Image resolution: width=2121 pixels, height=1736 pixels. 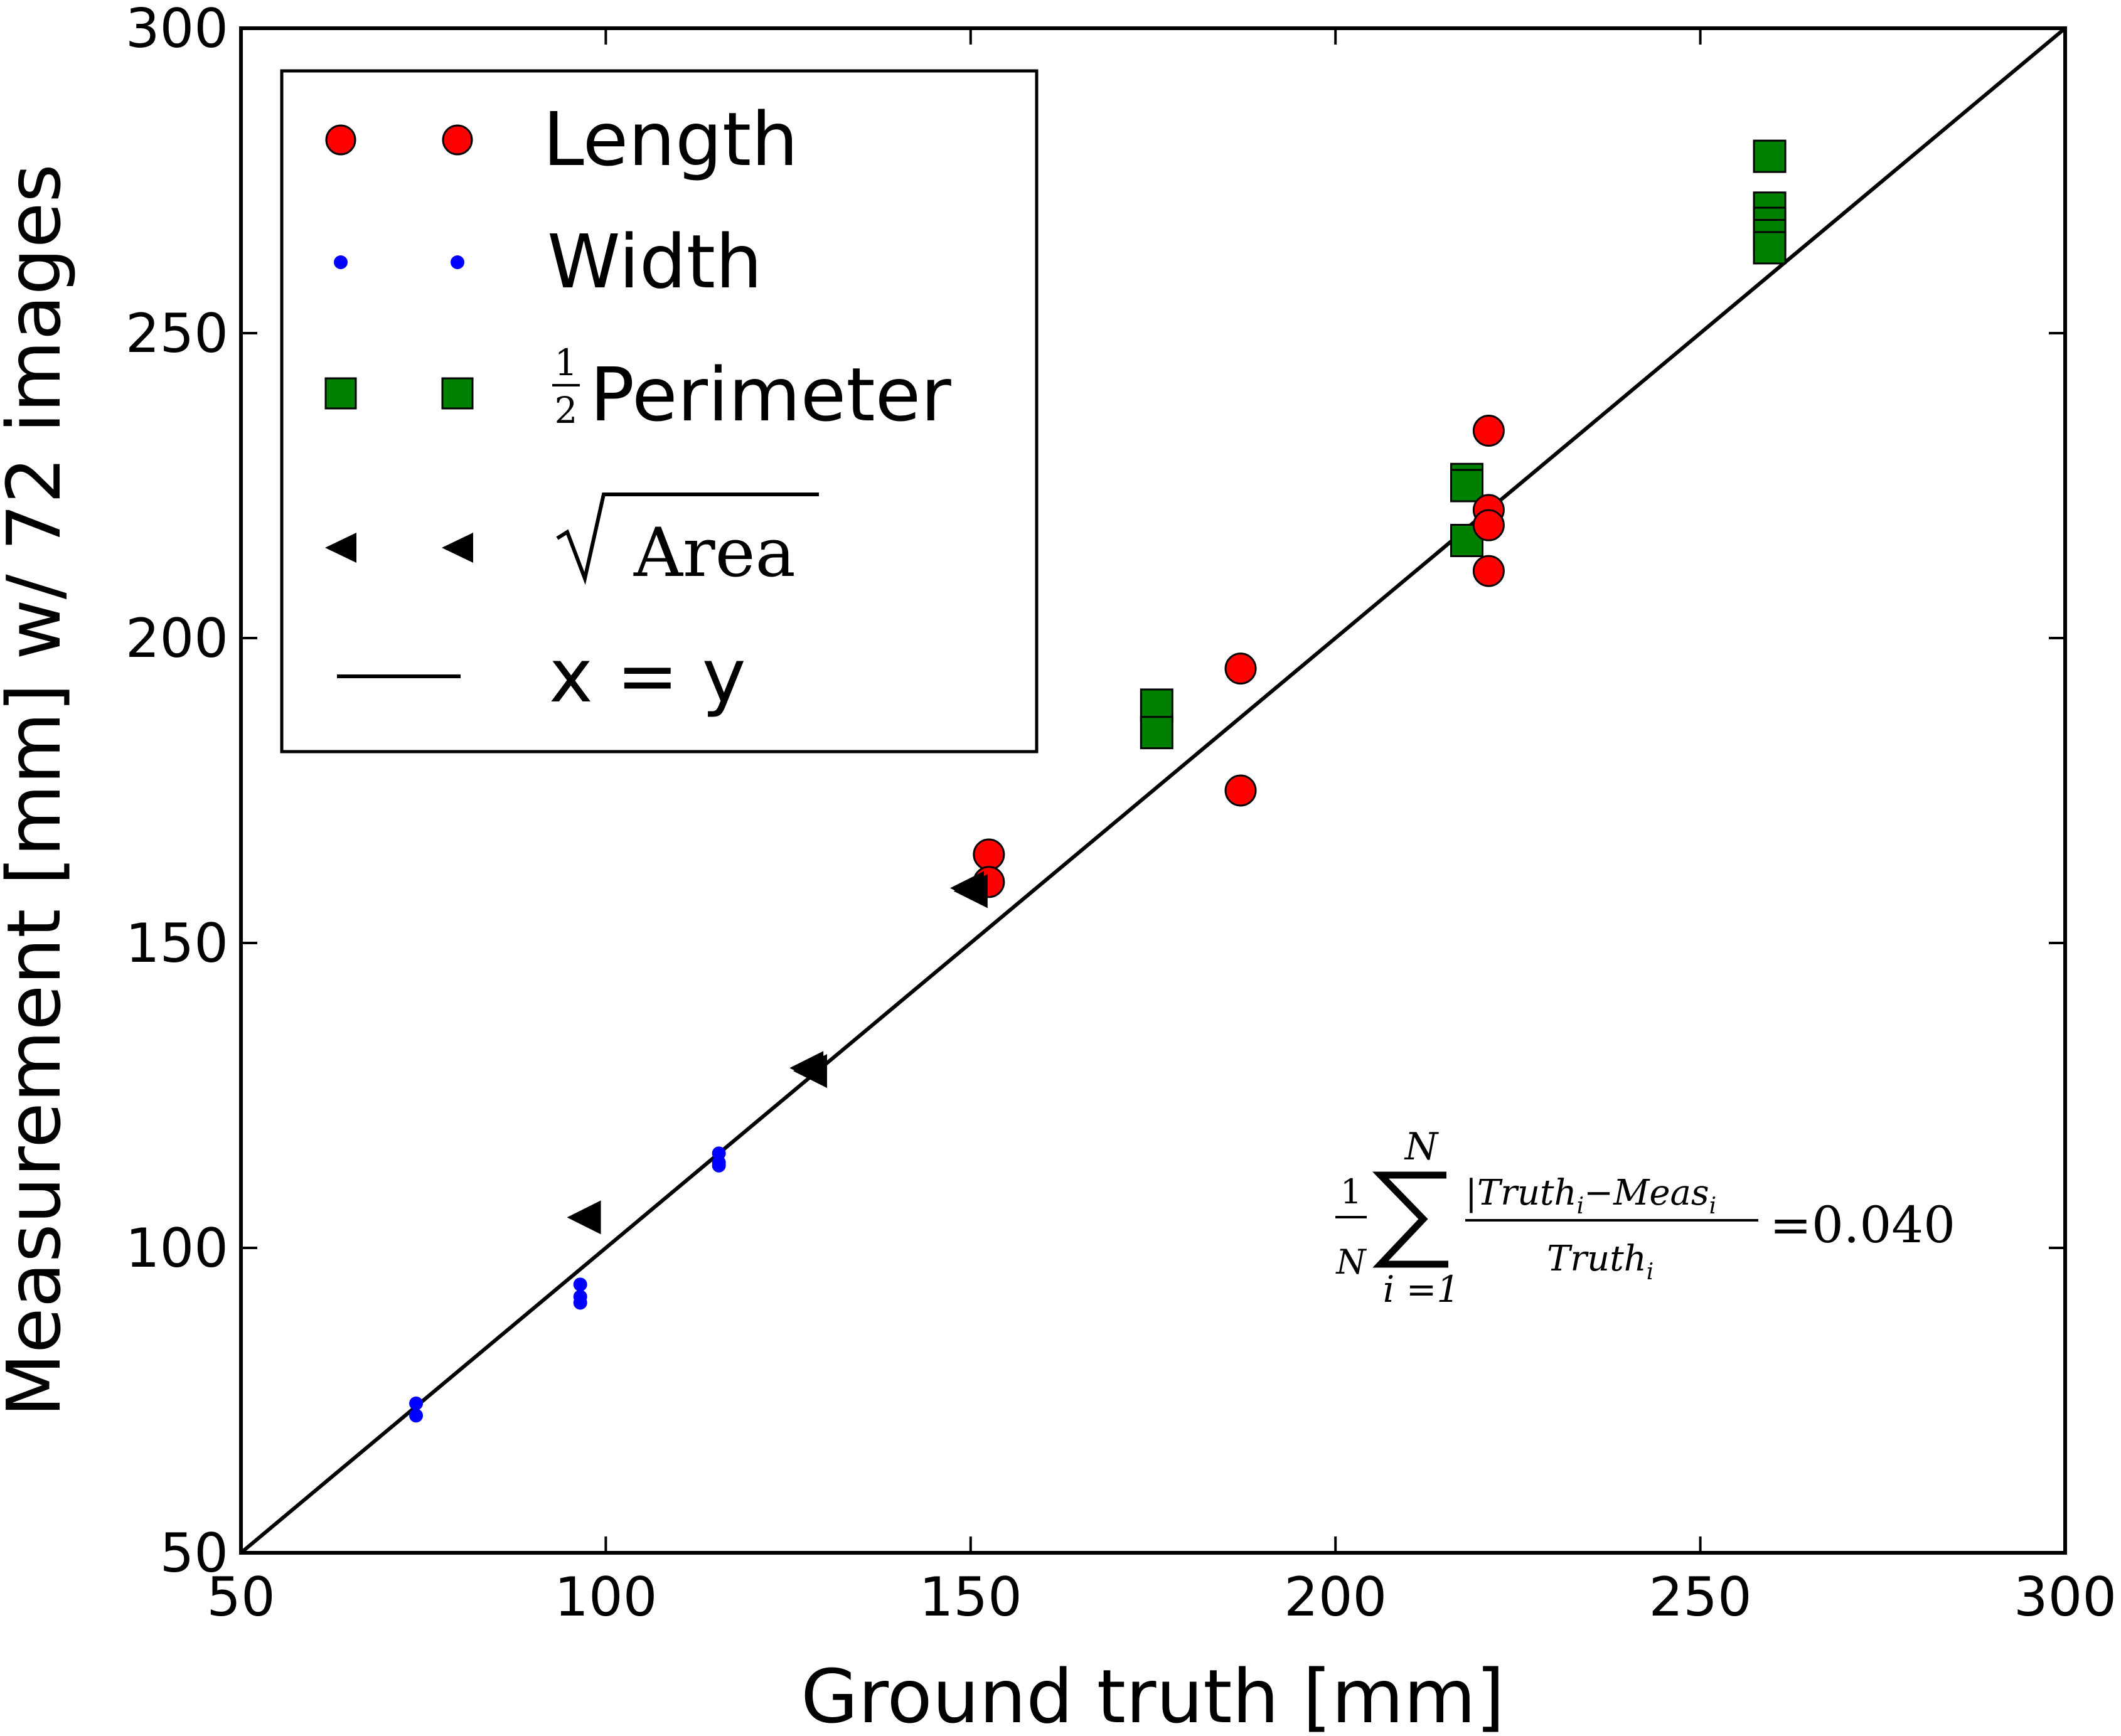 I want to click on formula-result: =0.040, so click(x=1862, y=1225).